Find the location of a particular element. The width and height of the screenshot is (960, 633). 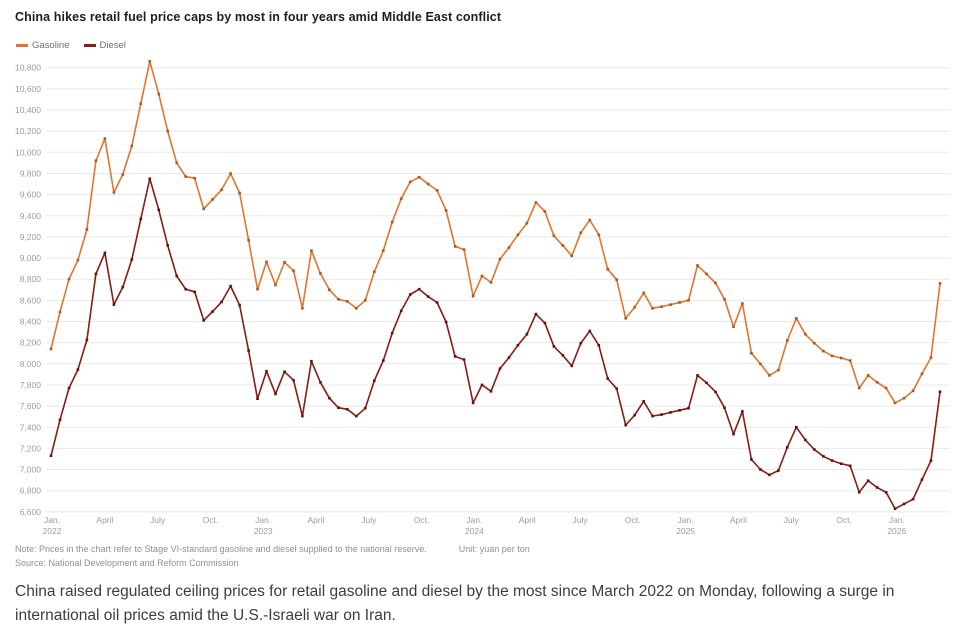

y-axis-tick-label: 7,600 is located at coordinates (31, 406).